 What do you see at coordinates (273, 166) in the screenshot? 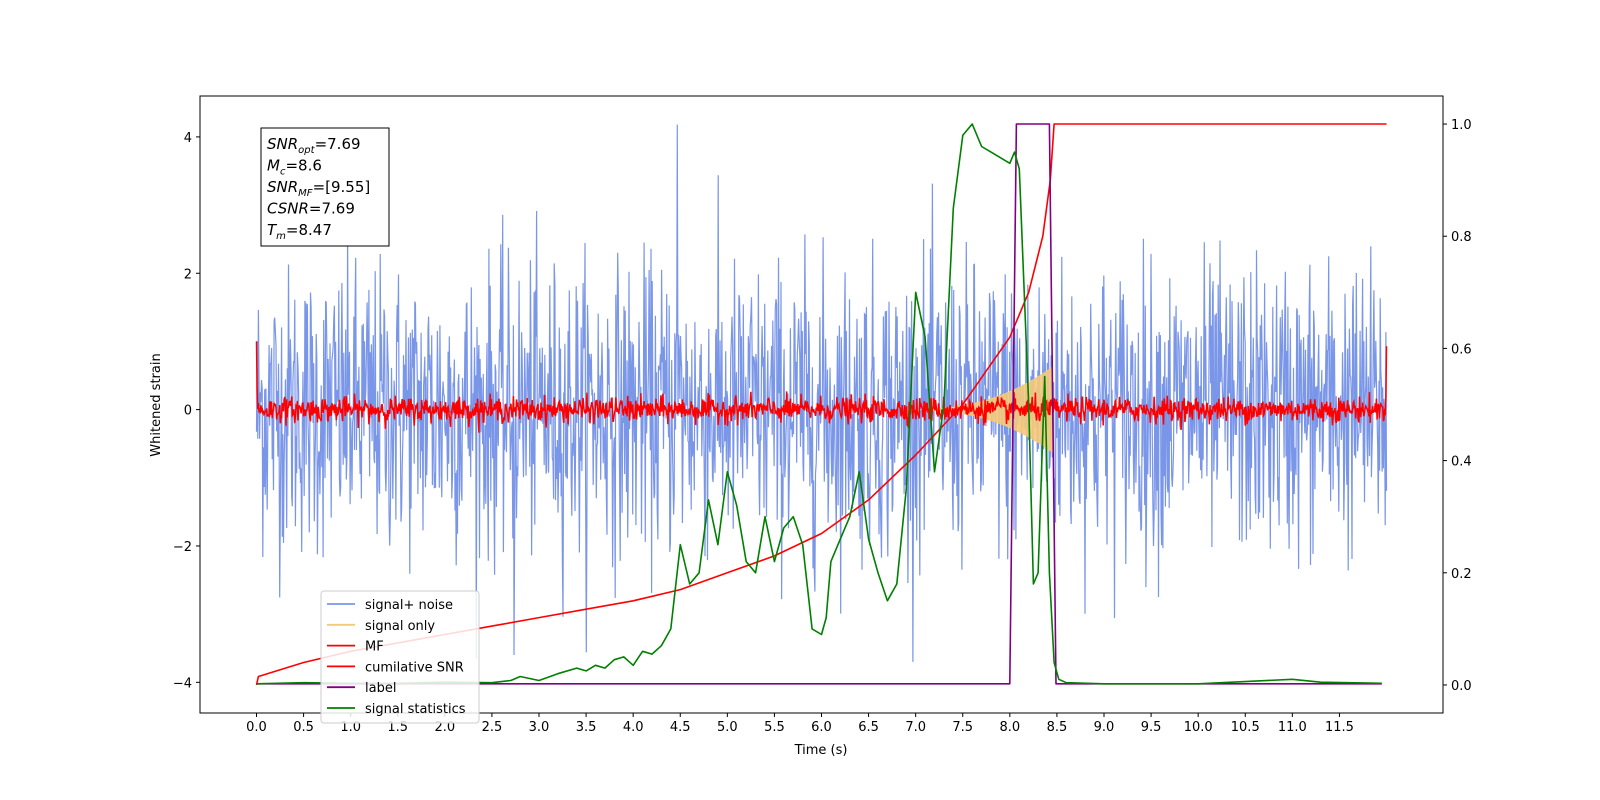
I see `info-var: M` at bounding box center [273, 166].